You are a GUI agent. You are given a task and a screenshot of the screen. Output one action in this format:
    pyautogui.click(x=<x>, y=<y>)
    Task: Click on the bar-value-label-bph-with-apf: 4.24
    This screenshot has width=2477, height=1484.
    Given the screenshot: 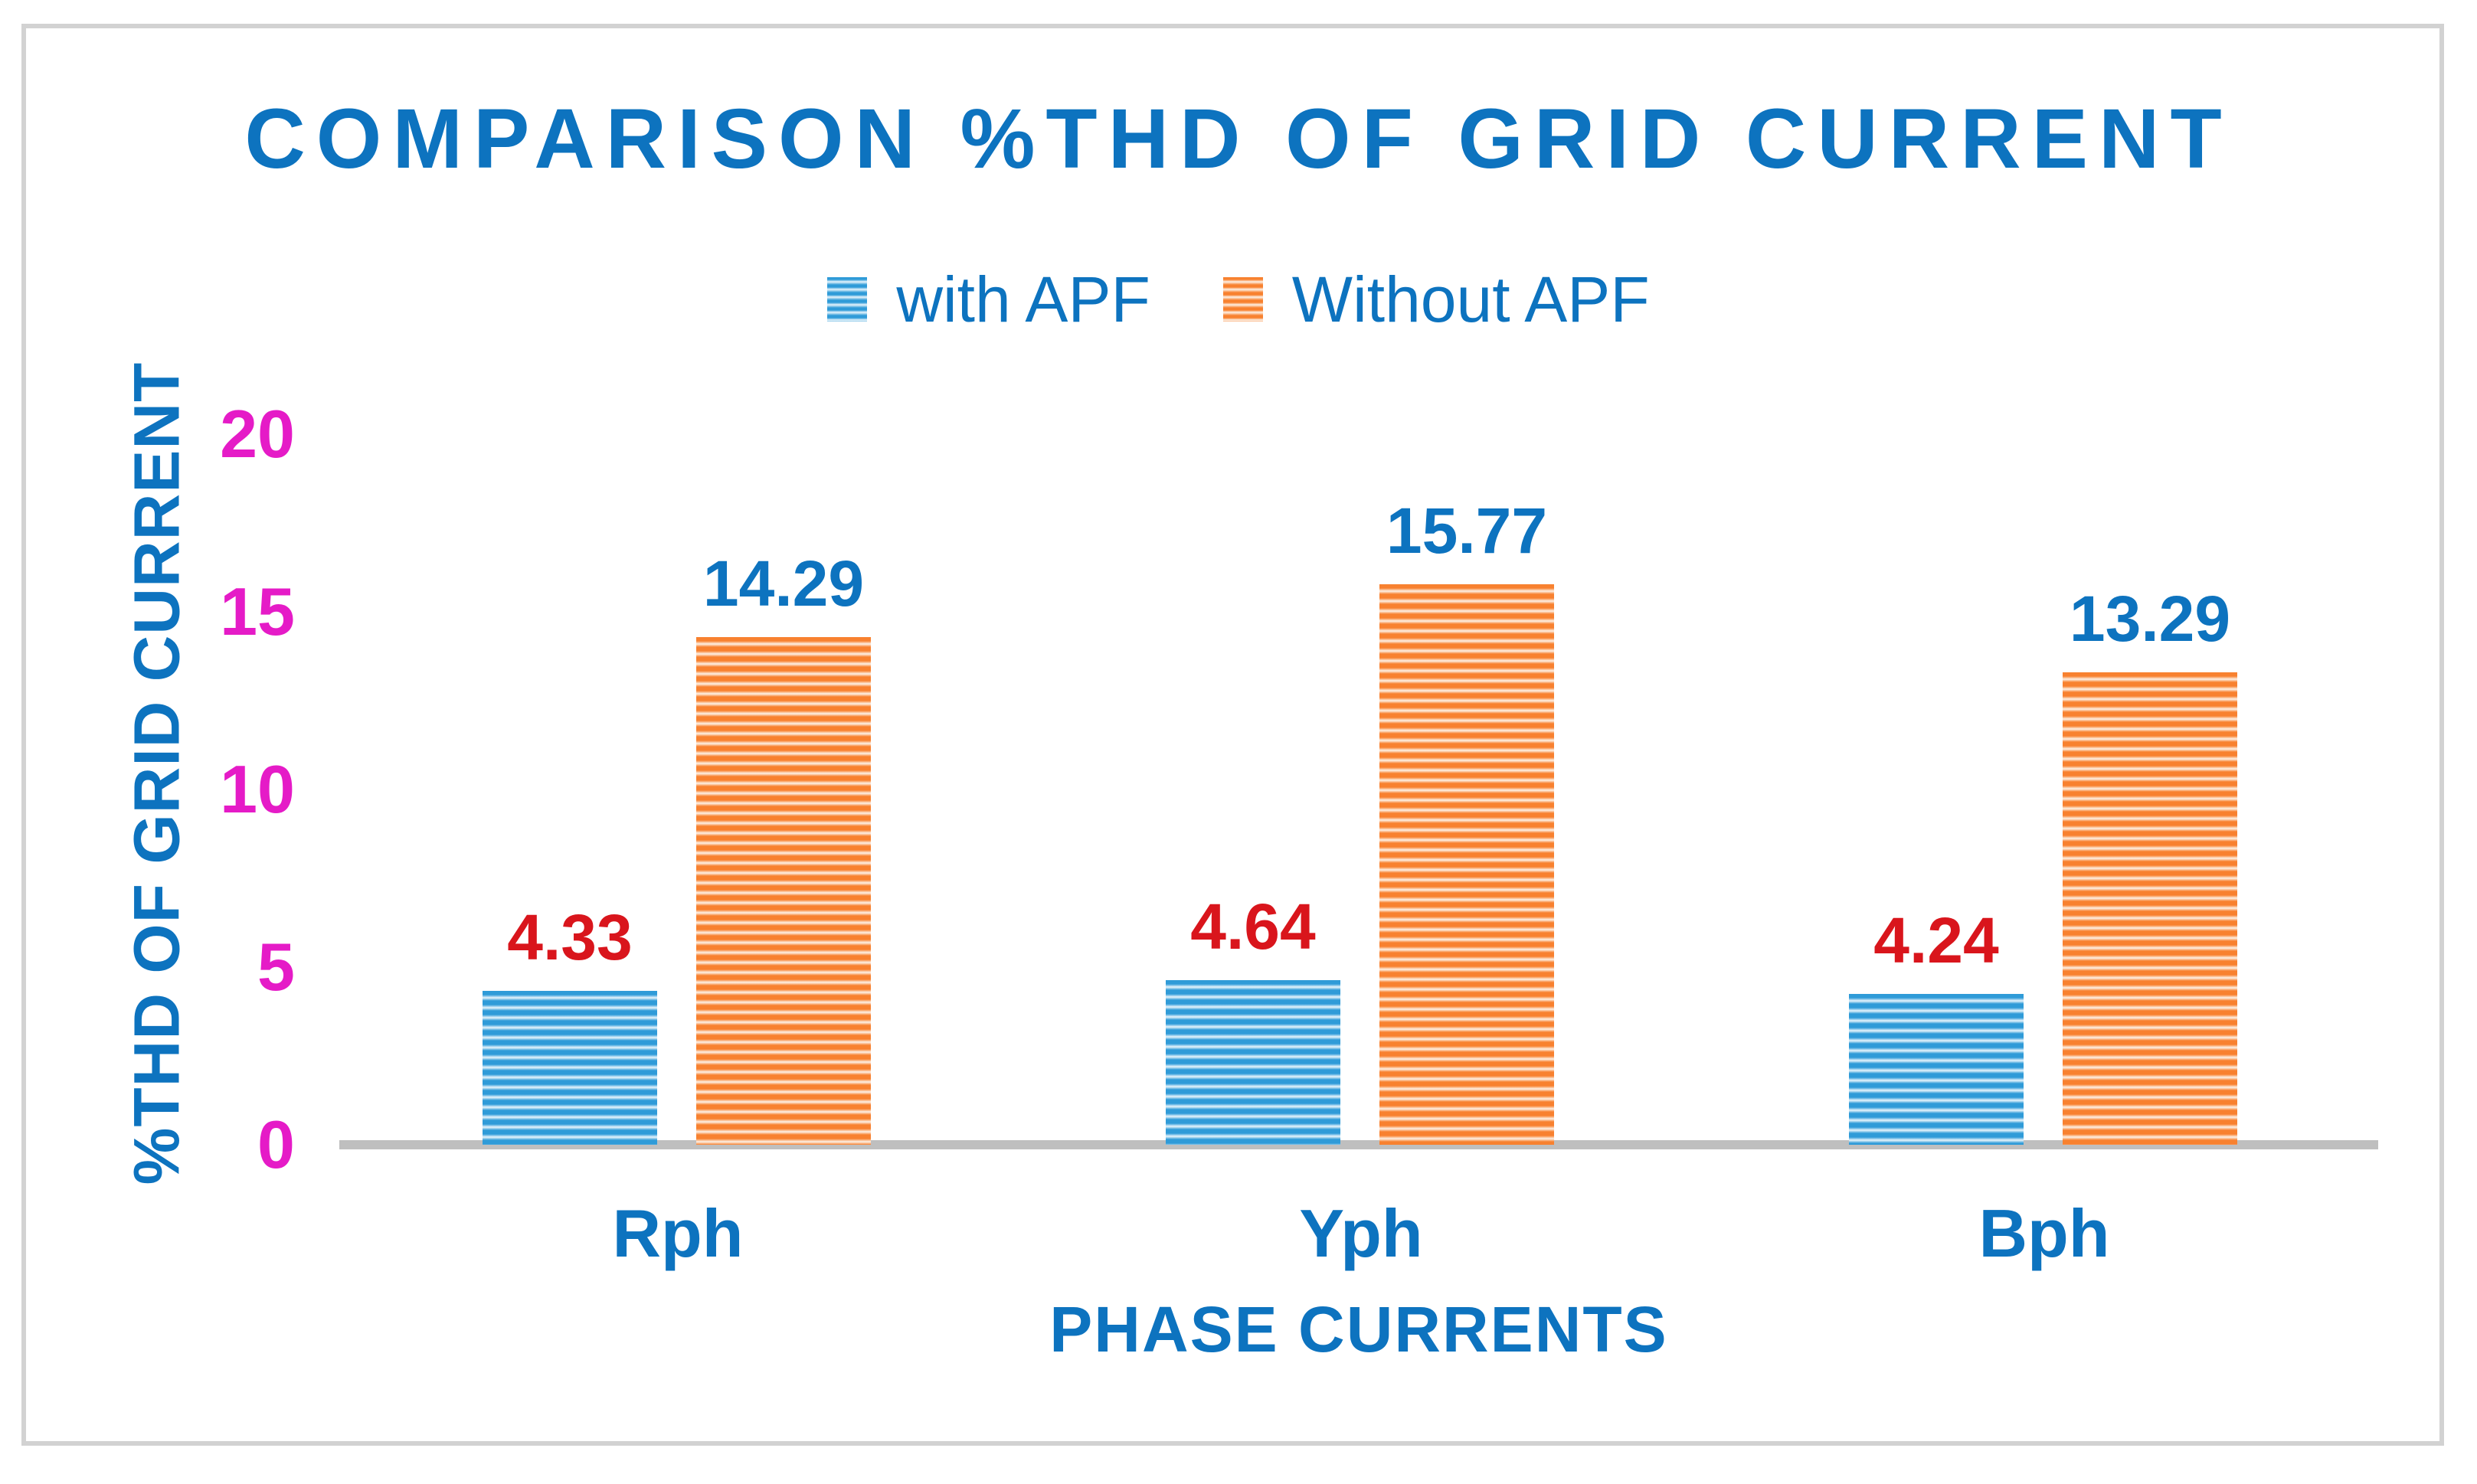 What is the action you would take?
    pyautogui.click(x=1936, y=940)
    